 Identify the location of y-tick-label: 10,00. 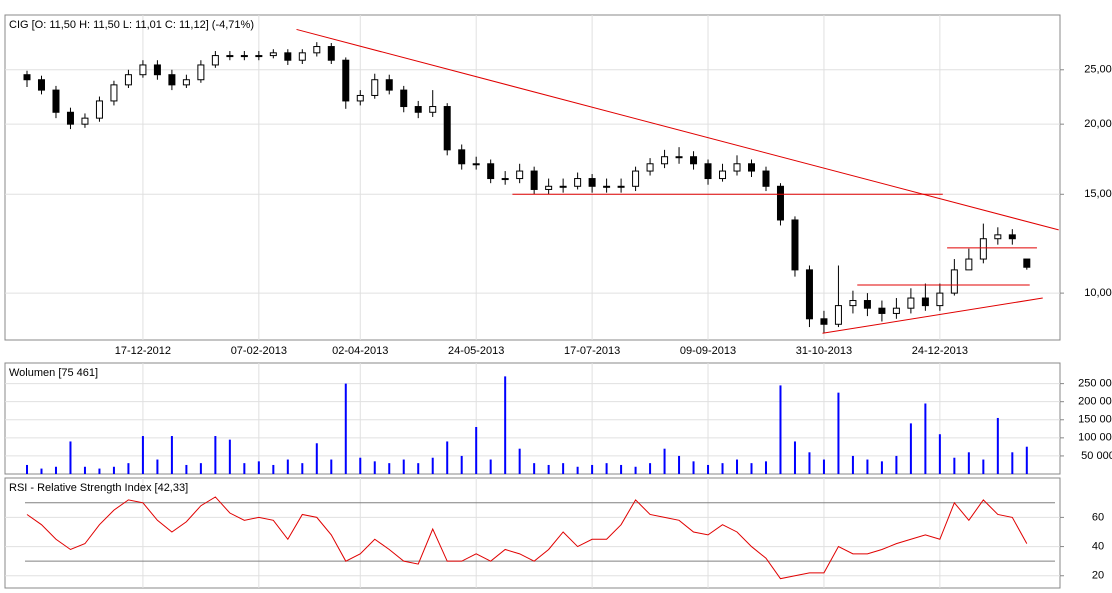
(1098, 293).